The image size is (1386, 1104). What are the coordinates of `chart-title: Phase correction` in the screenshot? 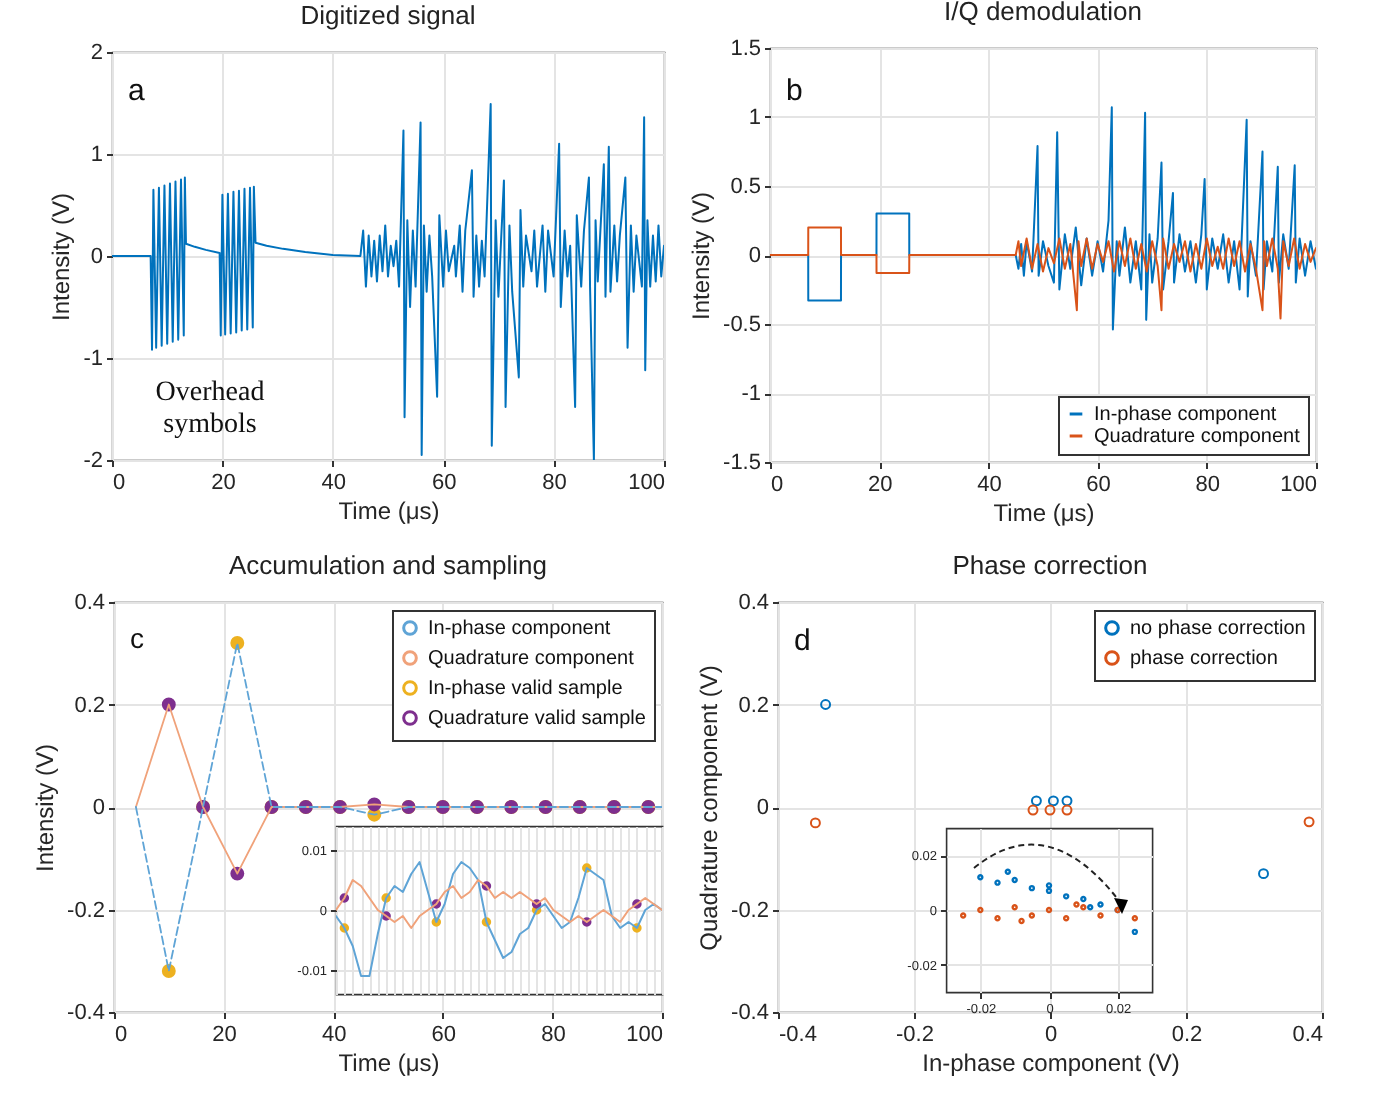 It's located at (1050, 565).